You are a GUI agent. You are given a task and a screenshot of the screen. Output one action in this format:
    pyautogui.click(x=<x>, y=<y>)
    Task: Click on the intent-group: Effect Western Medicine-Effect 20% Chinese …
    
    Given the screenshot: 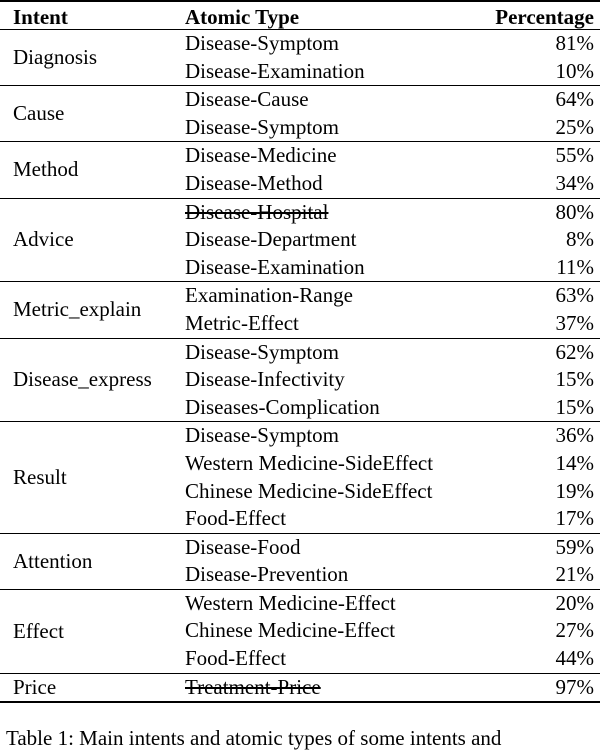 What is the action you would take?
    pyautogui.click(x=300, y=632)
    